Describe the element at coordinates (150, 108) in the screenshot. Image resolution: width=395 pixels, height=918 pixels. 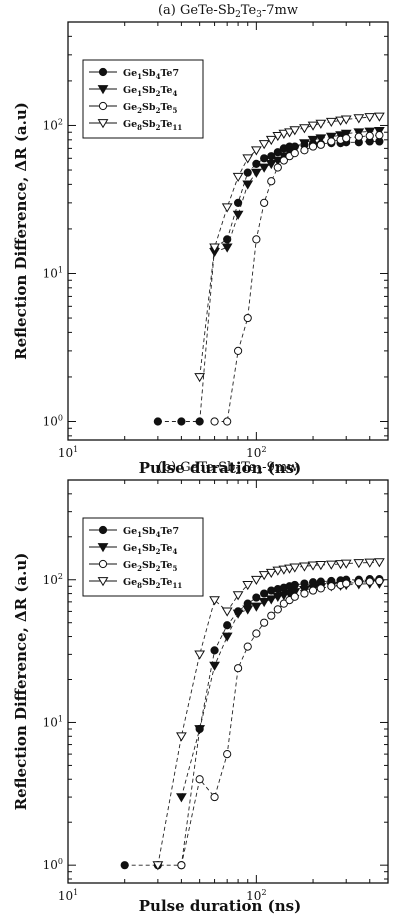
I see `legend-label: Ge2Sb2Te5` at that location.